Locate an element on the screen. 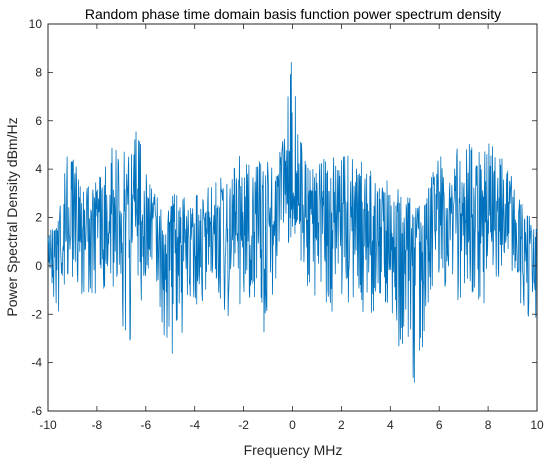 Image resolution: width=550 pixels, height=461 pixels. x-tick-label: 4 is located at coordinates (390, 425).